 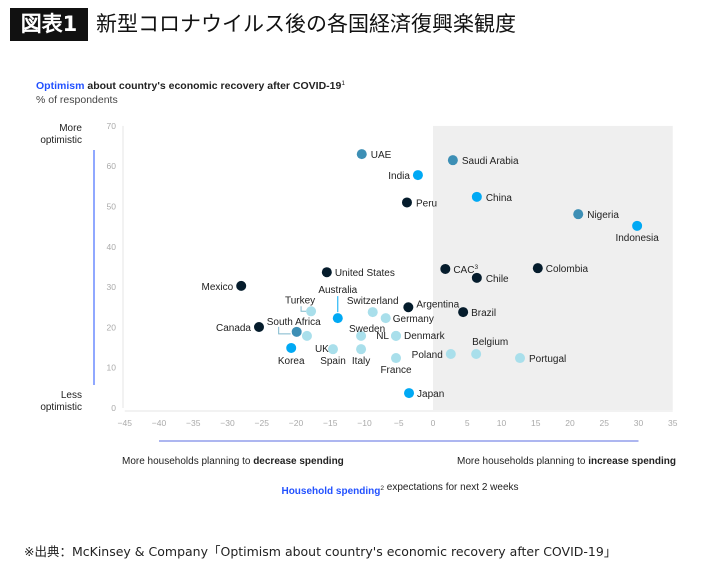 What do you see at coordinates (396, 335) in the screenshot?
I see `data-point-denmark` at bounding box center [396, 335].